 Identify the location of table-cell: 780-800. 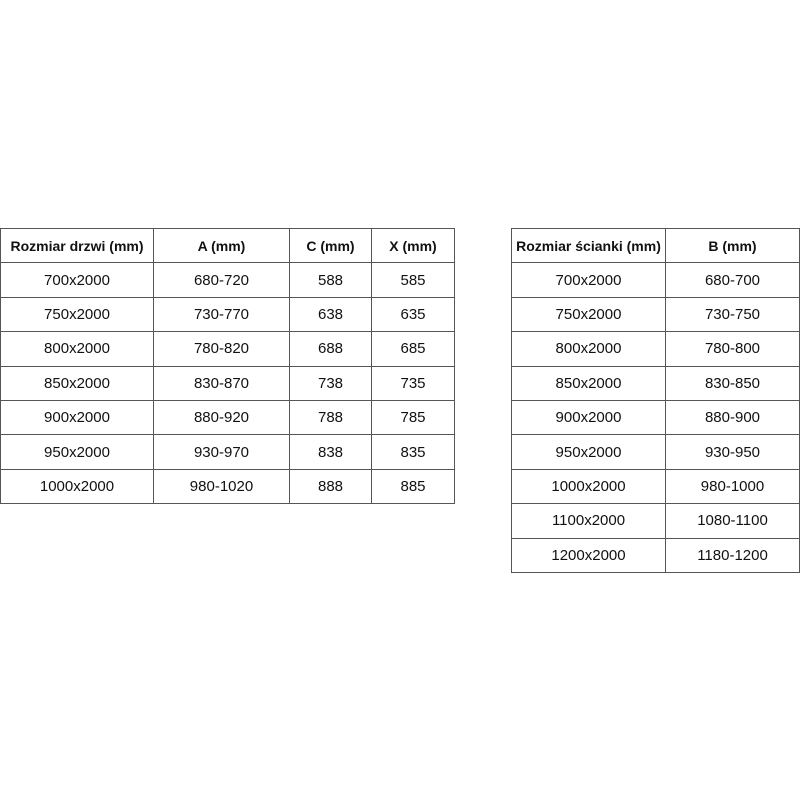
(732, 349).